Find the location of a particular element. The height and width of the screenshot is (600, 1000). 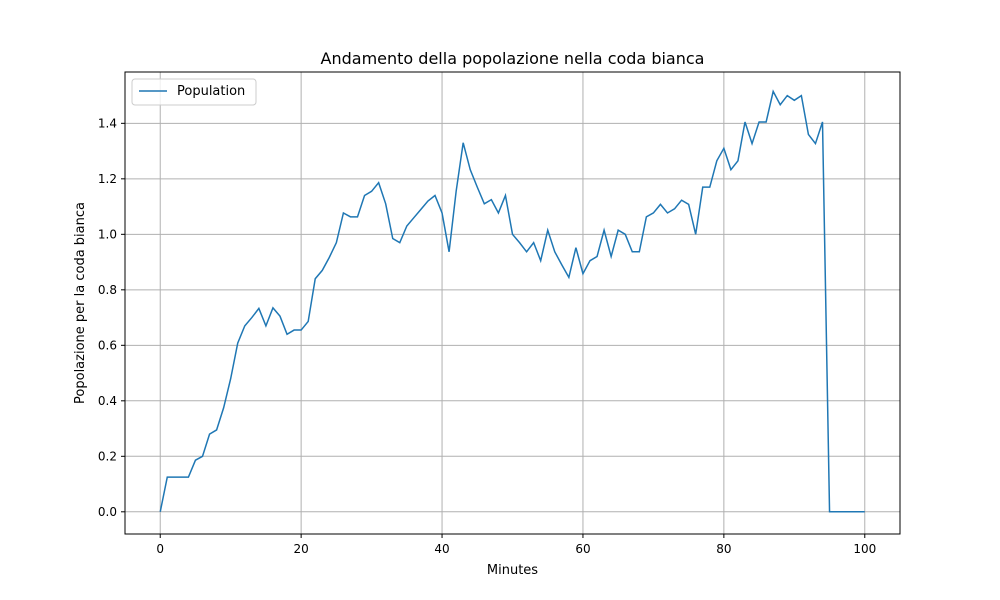

x-axis-ticks: 0 20 40 60 80 100 is located at coordinates (516, 545).